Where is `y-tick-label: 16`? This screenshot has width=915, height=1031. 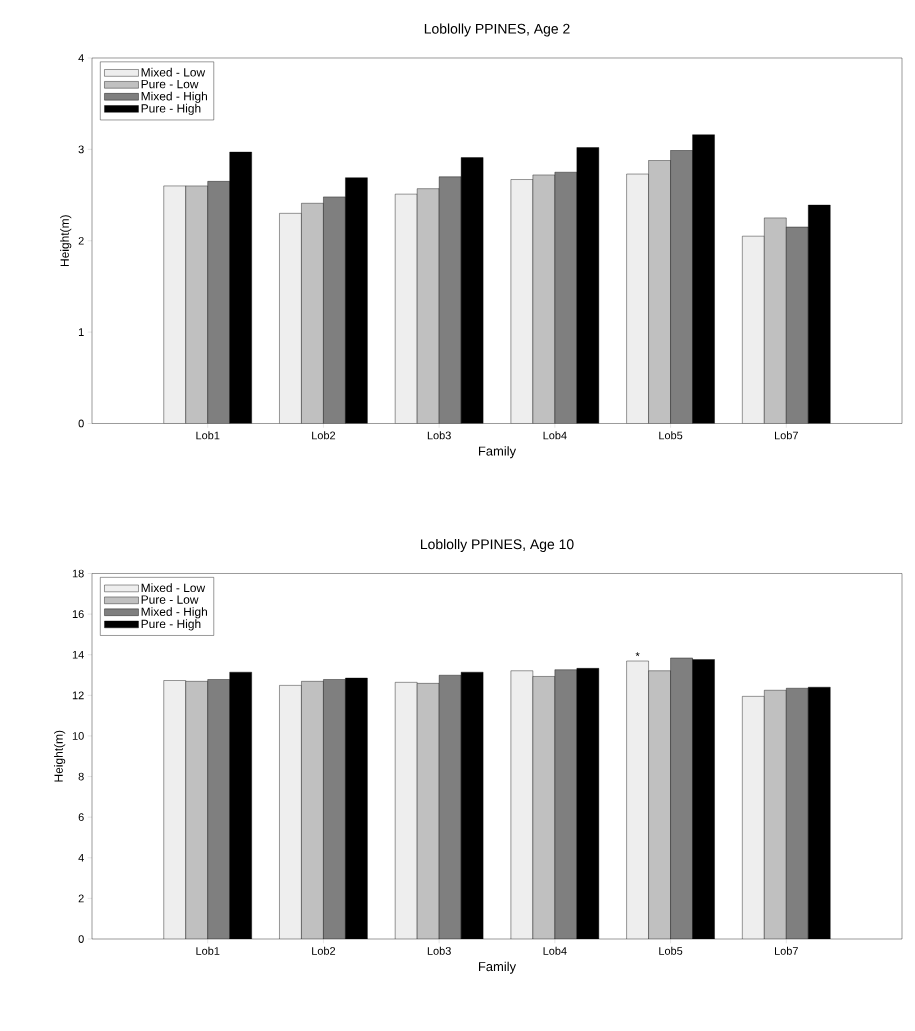
y-tick-label: 16 is located at coordinates (78, 614).